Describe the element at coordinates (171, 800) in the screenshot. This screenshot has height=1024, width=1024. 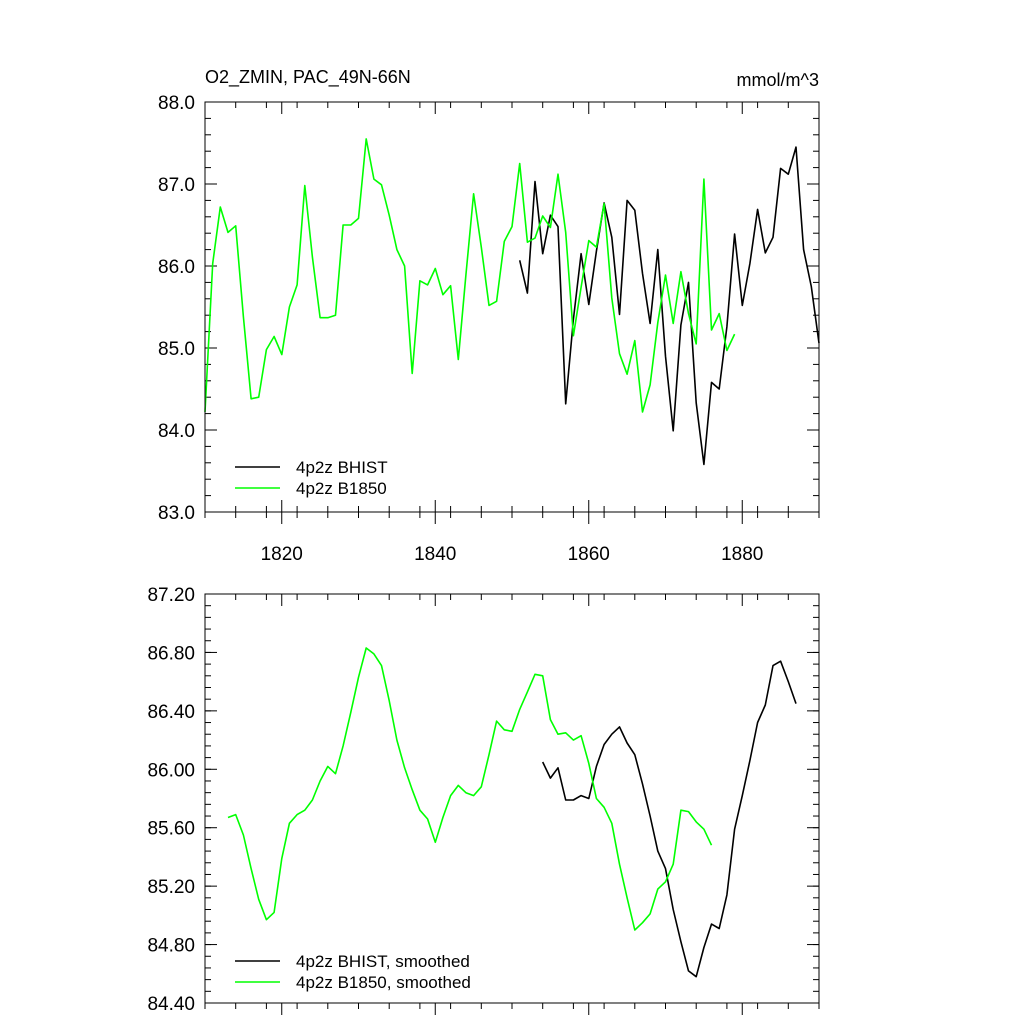
I see `bottom-y-tick-labels: 84.40 84.80 85.20 85.60 86.00 86.40 86.80 87.20` at that location.